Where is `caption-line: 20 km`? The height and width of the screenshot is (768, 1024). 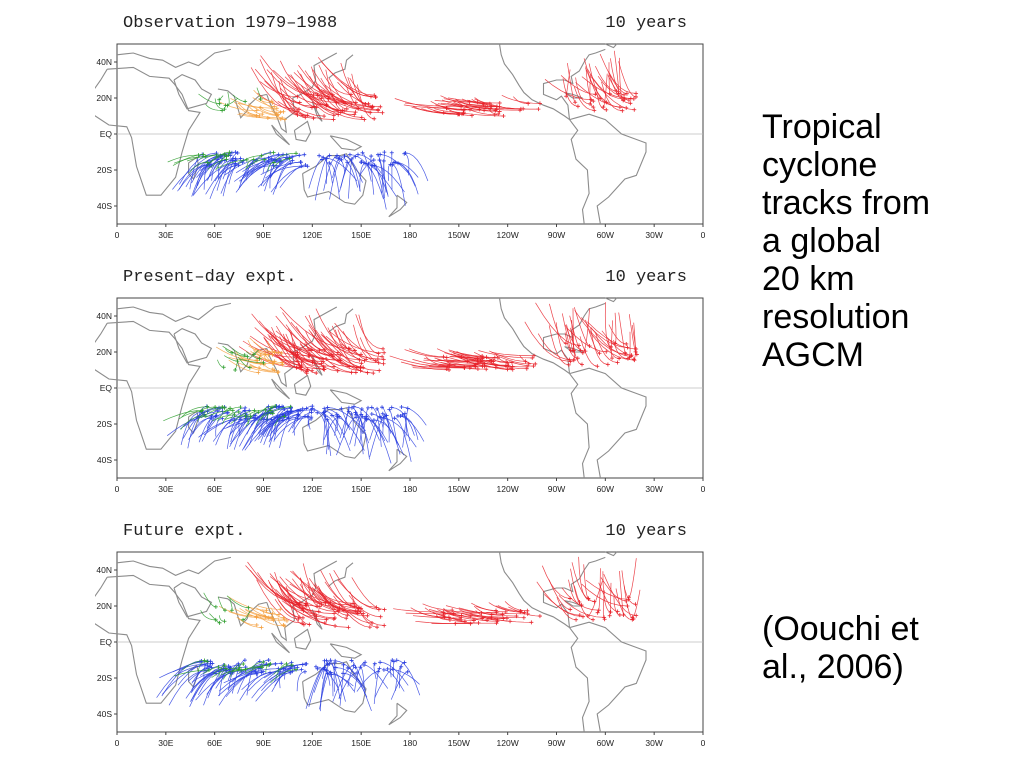
caption-line: 20 km is located at coordinates (808, 279).